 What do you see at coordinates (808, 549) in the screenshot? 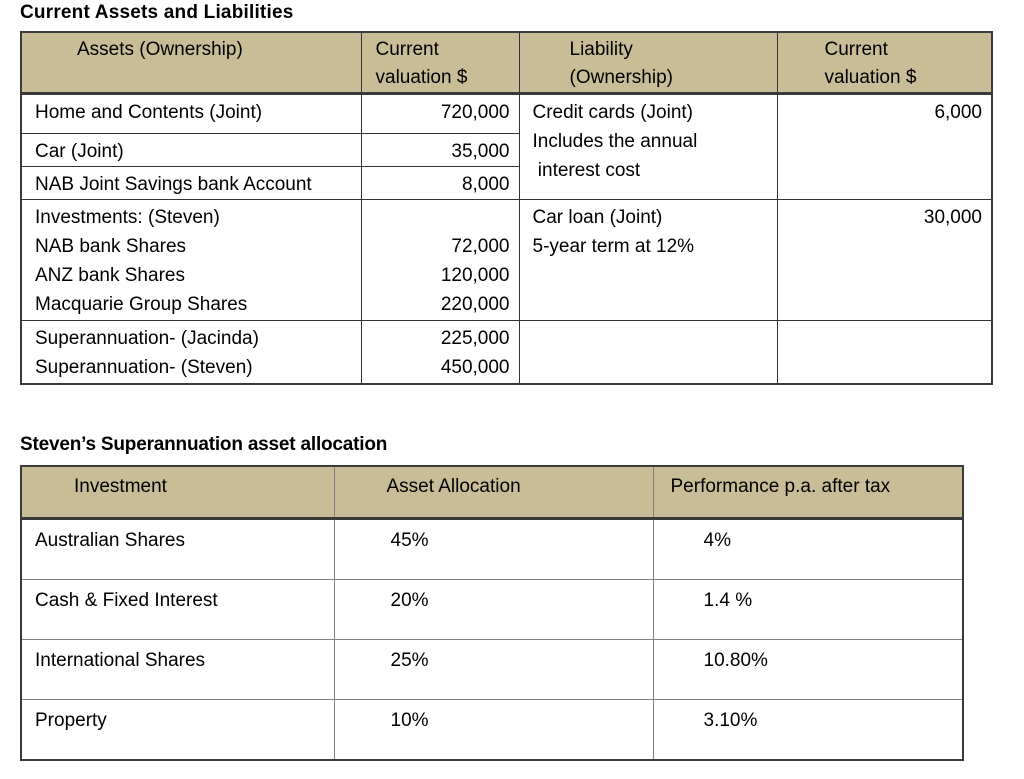
I see `performance-cell: 4%` at bounding box center [808, 549].